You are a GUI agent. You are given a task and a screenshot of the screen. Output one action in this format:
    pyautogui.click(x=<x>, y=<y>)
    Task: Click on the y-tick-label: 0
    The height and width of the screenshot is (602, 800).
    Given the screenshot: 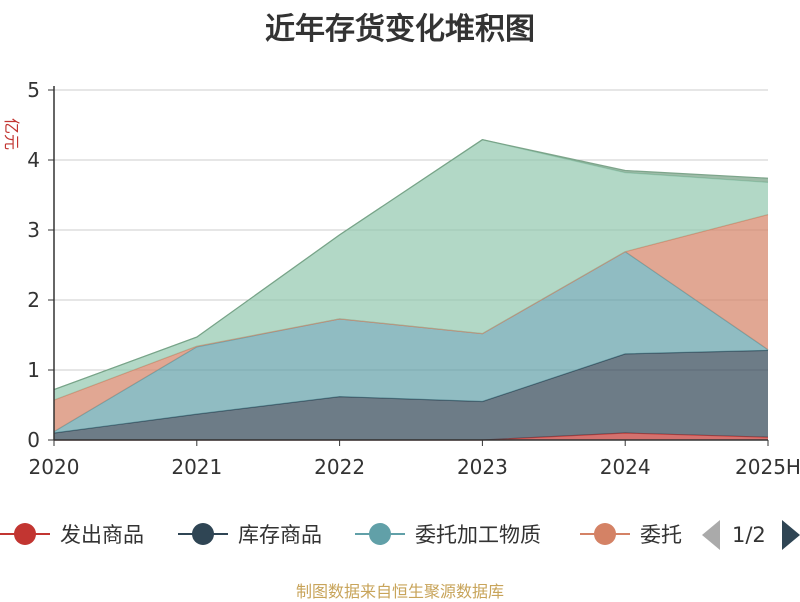 What is the action you would take?
    pyautogui.click(x=33, y=440)
    